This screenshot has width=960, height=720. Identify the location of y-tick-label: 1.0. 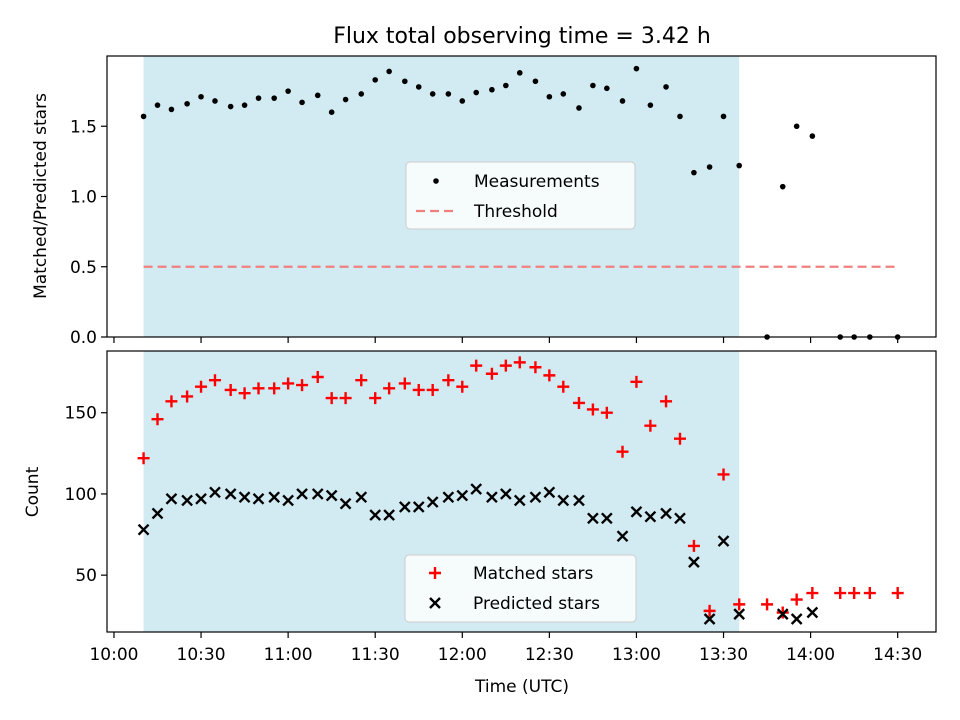
(83, 198).